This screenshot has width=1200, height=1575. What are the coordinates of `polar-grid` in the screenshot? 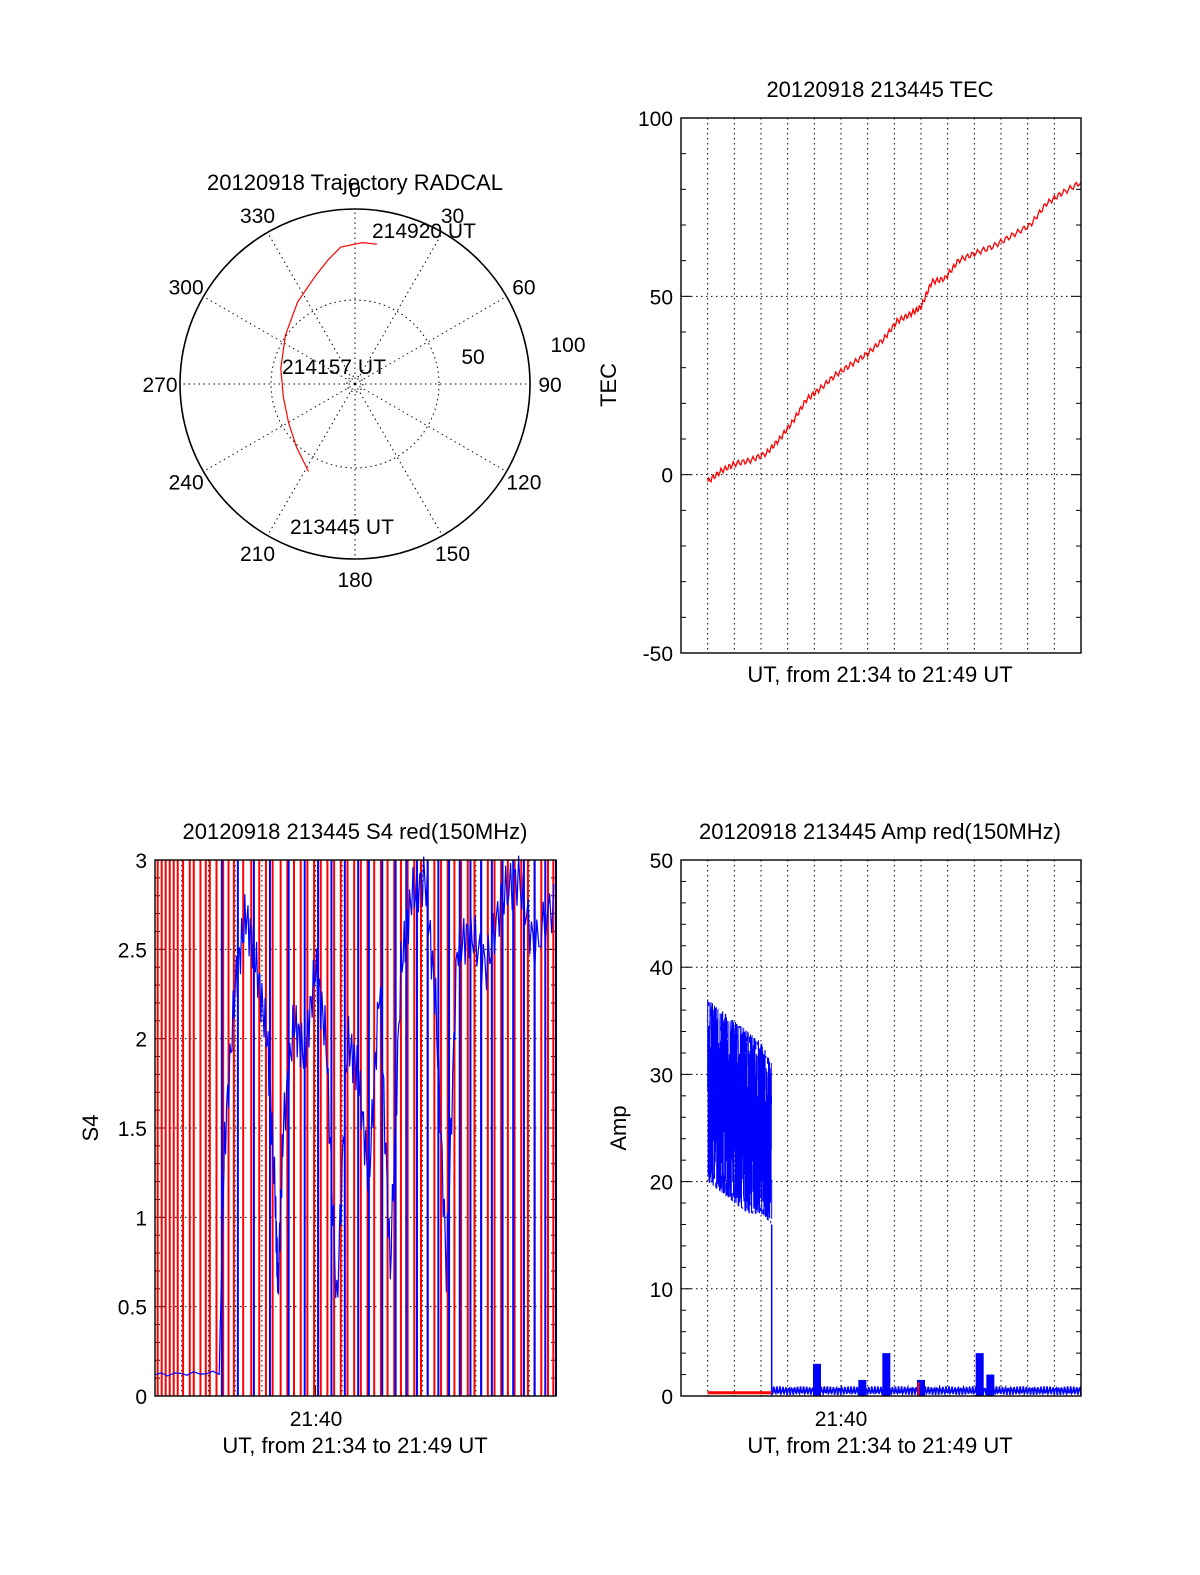 It's located at (355, 384).